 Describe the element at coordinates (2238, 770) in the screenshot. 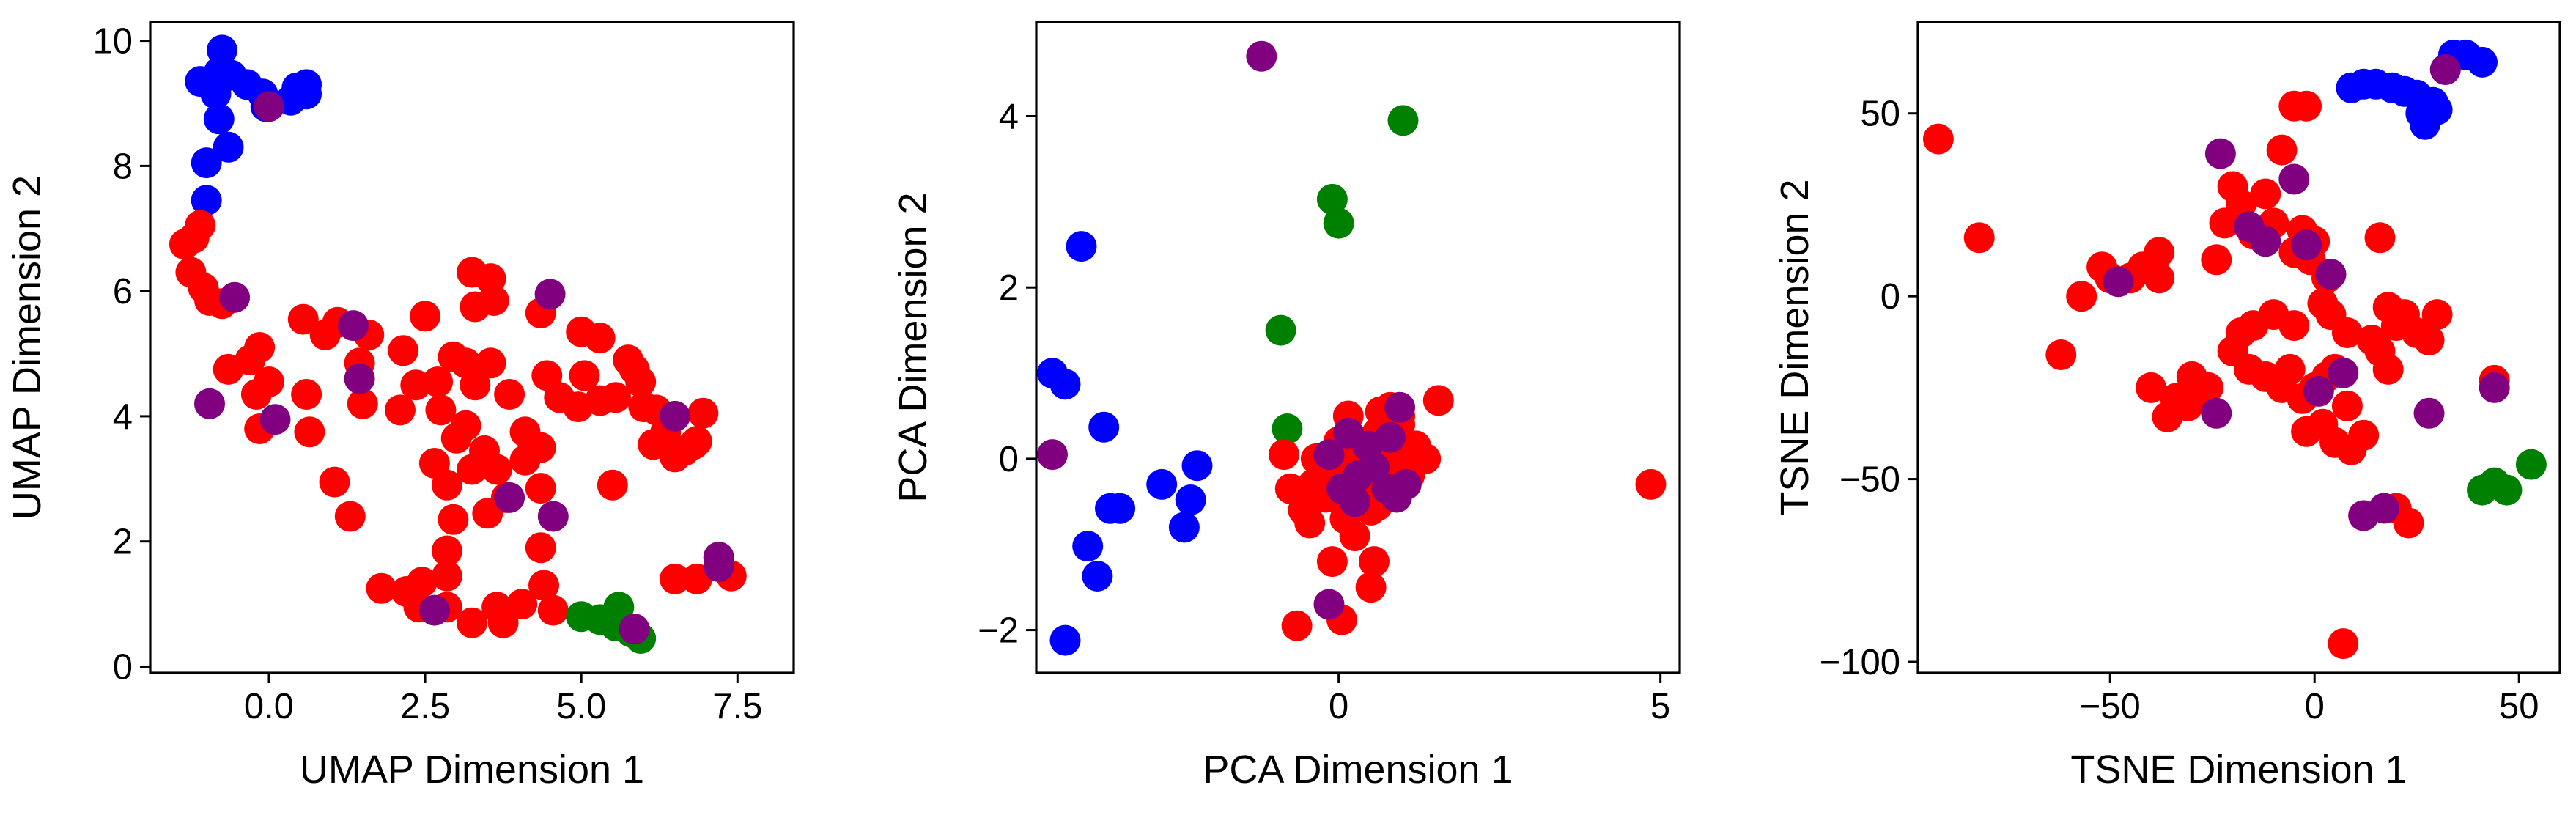

I see `x-axis-label: TSNE Dimension 1` at that location.